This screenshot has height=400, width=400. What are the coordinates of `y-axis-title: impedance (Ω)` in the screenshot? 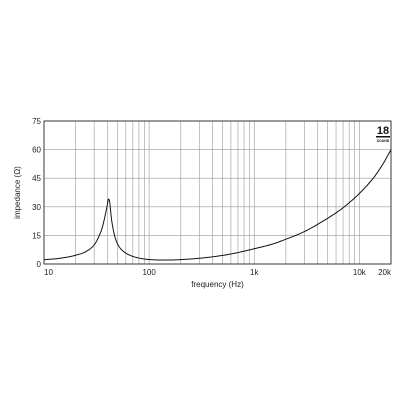 It's located at (17, 192).